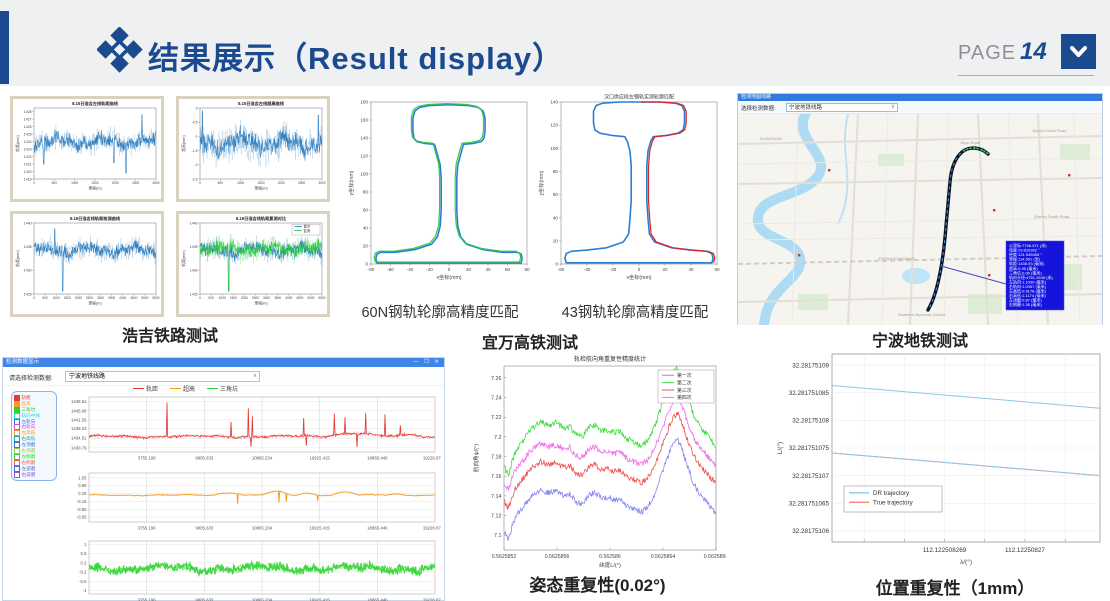  Describe the element at coordinates (79, 428) in the screenshot. I see `svg-text: 1438.23` at that location.